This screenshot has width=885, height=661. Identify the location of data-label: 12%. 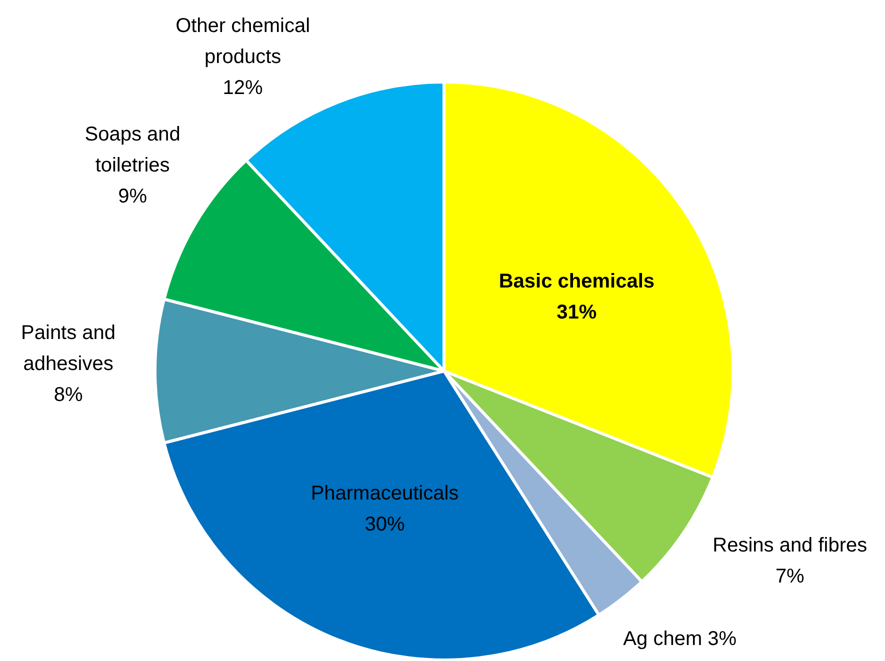
(243, 88).